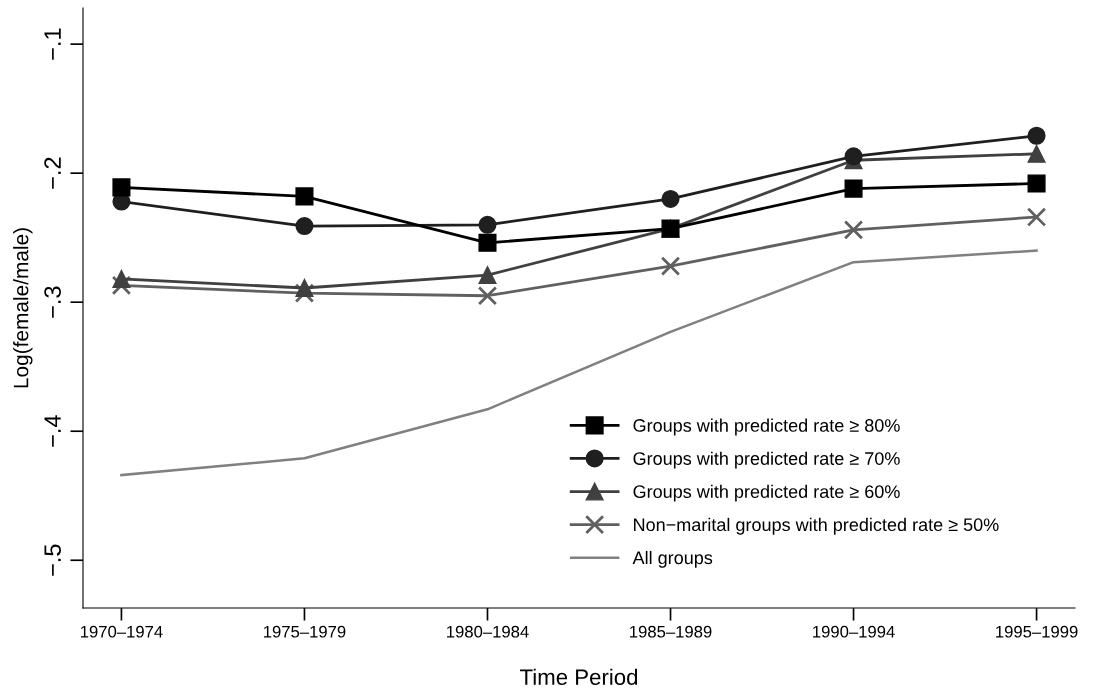 The width and height of the screenshot is (1102, 691). What do you see at coordinates (672, 559) in the screenshot?
I see `legend-label: All groups` at bounding box center [672, 559].